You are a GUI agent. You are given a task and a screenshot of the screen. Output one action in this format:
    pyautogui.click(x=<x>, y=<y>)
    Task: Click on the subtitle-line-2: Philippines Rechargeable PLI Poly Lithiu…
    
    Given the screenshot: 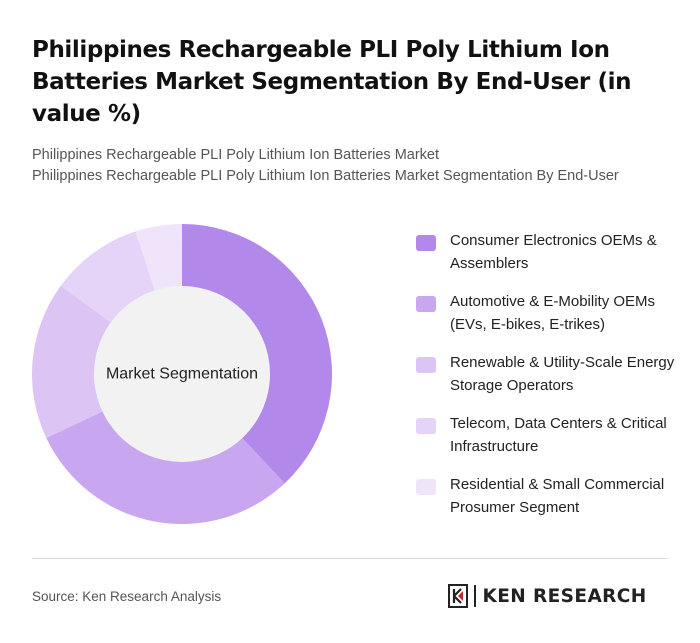 What is the action you would take?
    pyautogui.click(x=325, y=176)
    